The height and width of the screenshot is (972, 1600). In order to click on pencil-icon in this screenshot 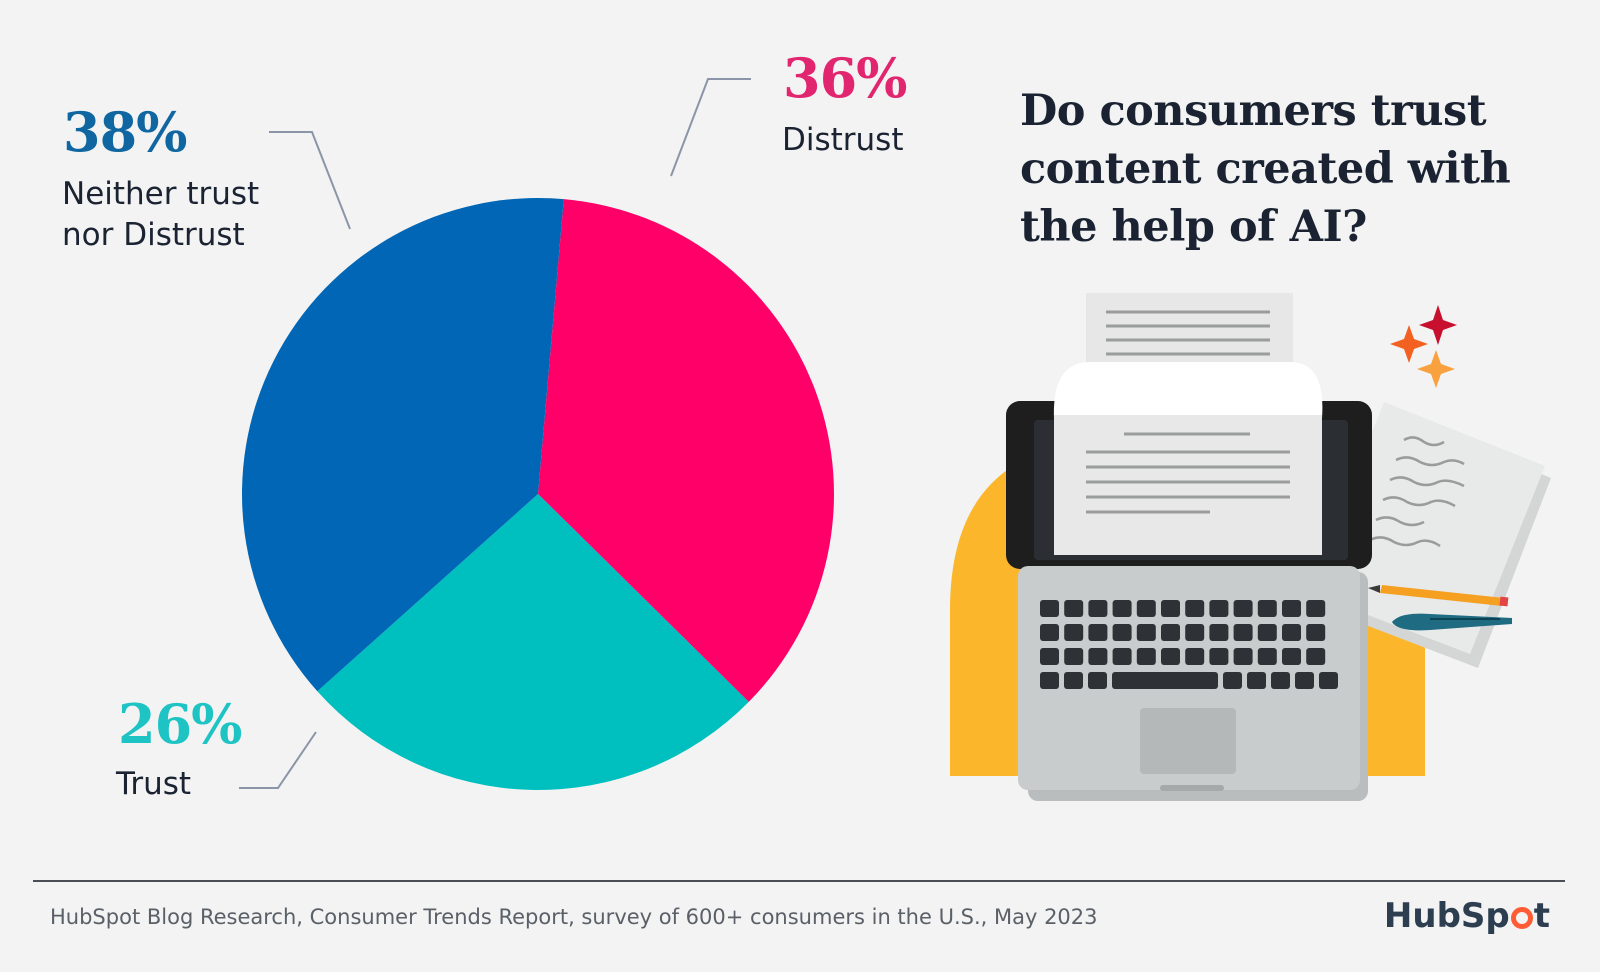, I will do `click(1438, 596)`.